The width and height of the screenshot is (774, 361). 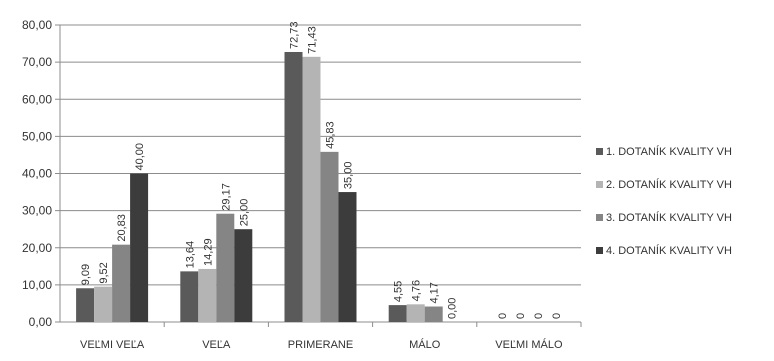 What do you see at coordinates (331, 135) in the screenshot?
I see `data-label: 45,83` at bounding box center [331, 135].